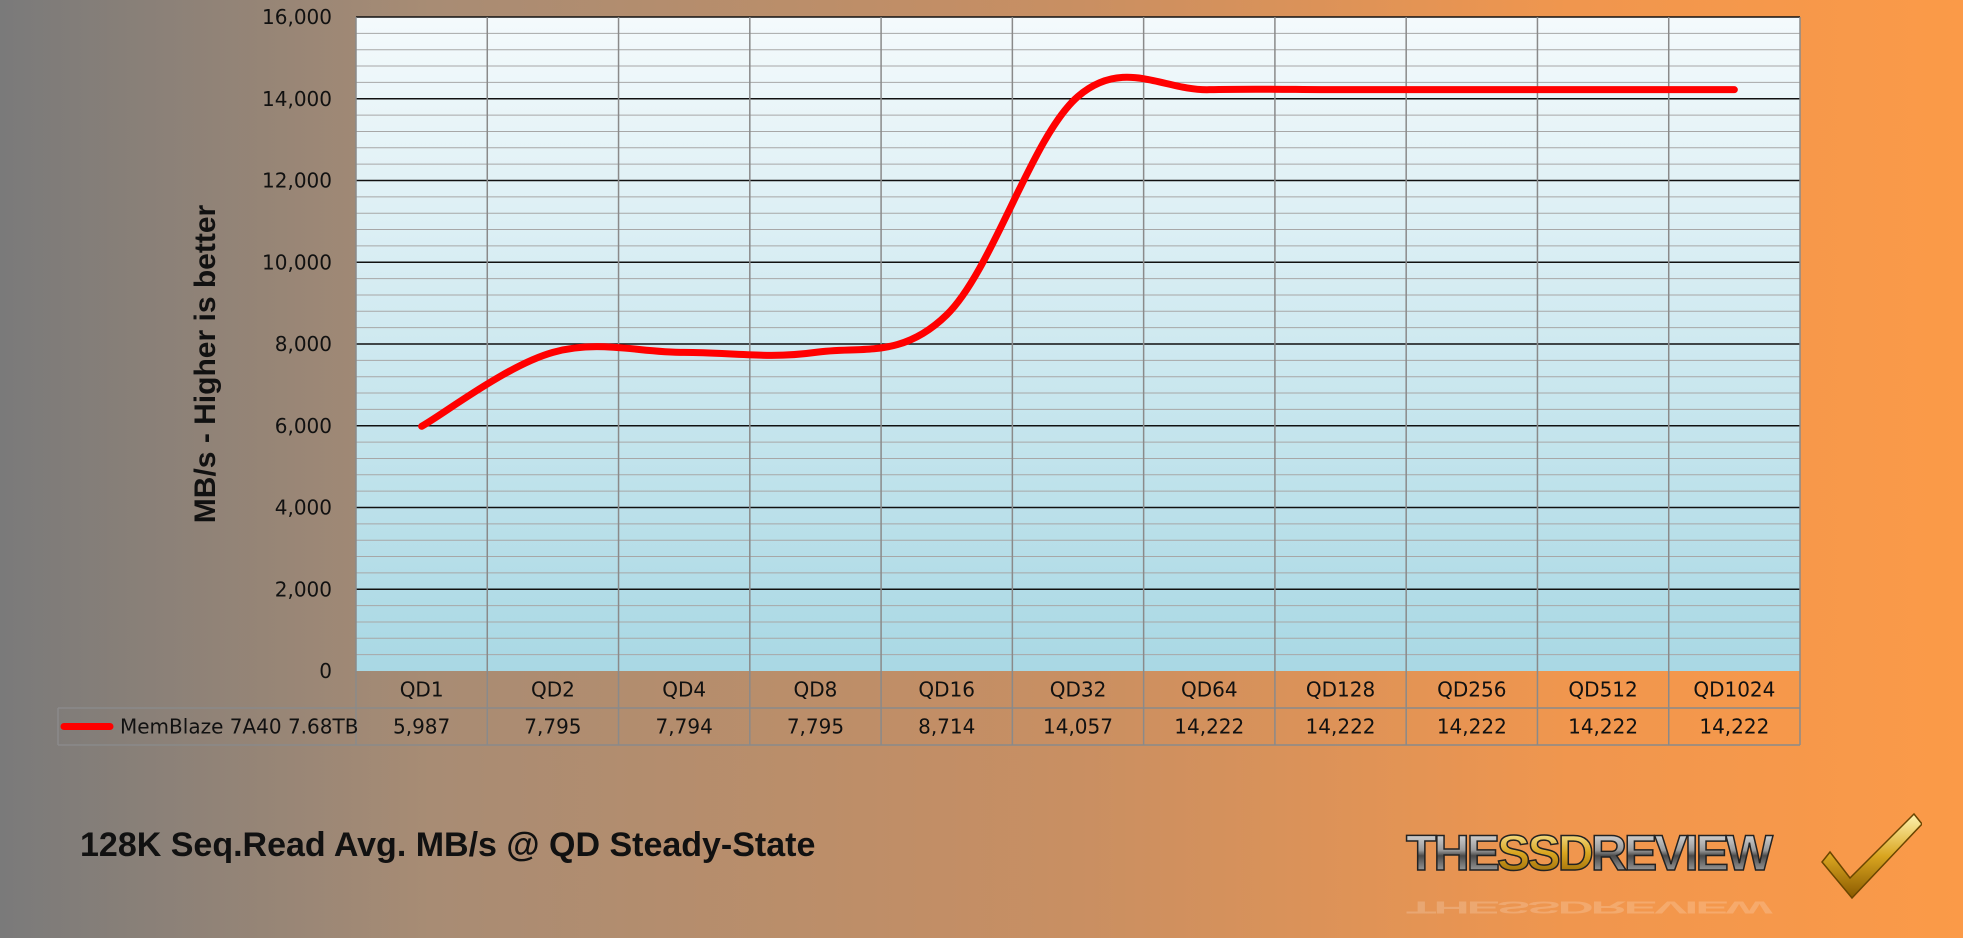 Image resolution: width=1963 pixels, height=938 pixels. I want to click on data-table-value: 5,987, so click(421, 727).